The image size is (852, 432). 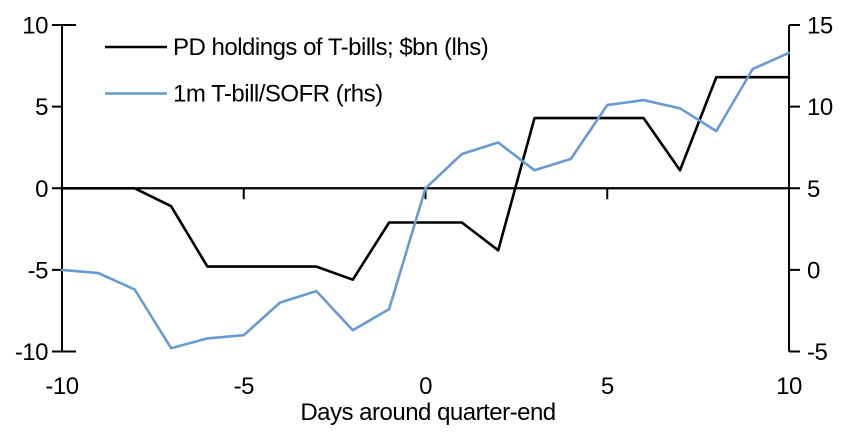 What do you see at coordinates (41, 189) in the screenshot?
I see `left-axis-tick-label: 0` at bounding box center [41, 189].